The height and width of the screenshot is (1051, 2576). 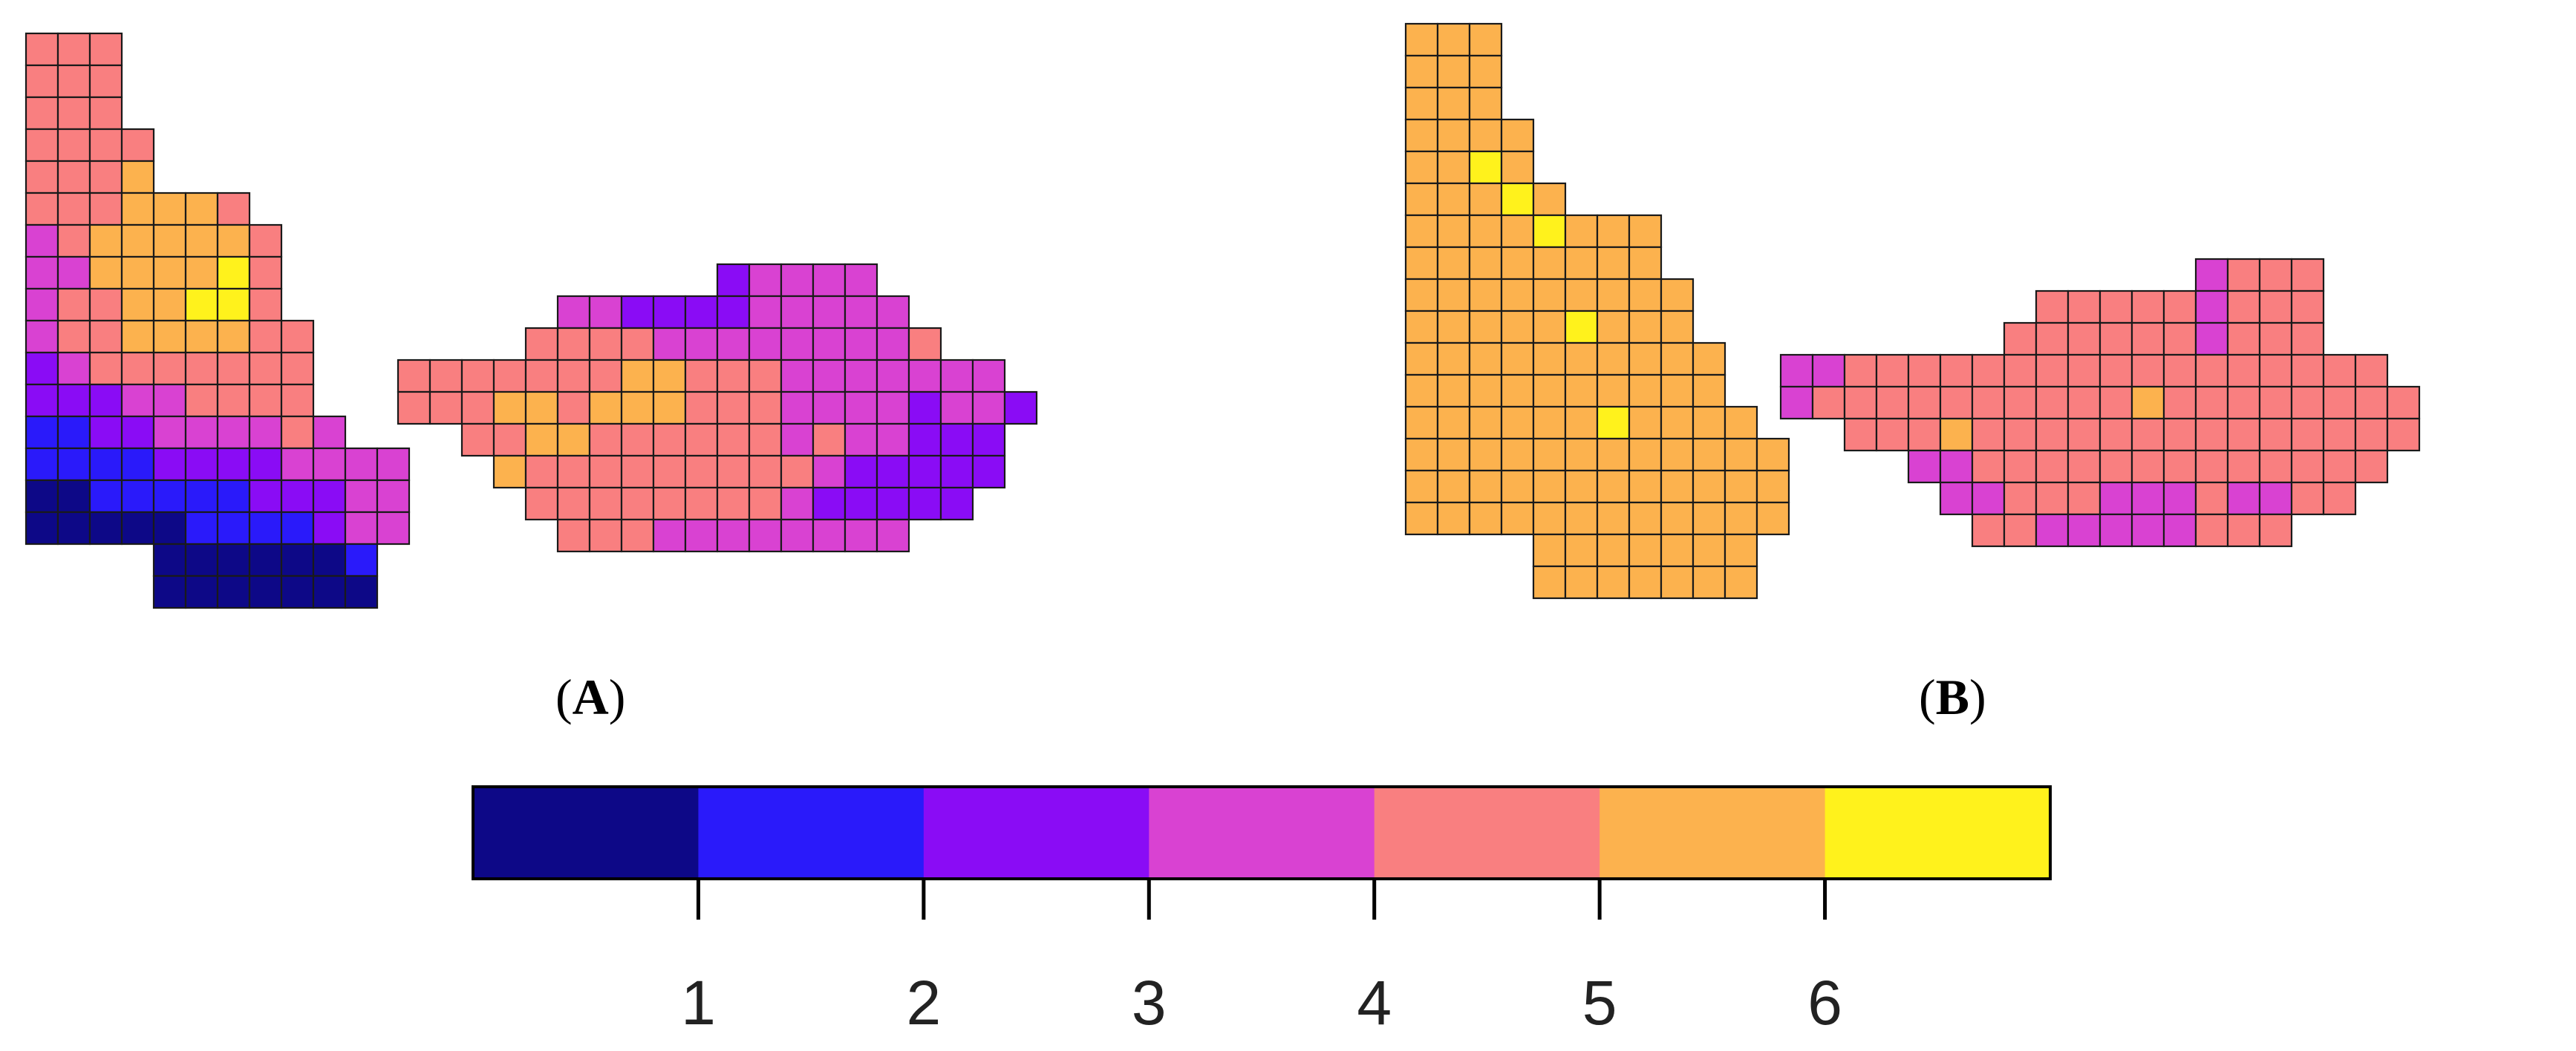 I want to click on color-scale-legend: 1 2 3 4 5 6, so click(x=1262, y=911).